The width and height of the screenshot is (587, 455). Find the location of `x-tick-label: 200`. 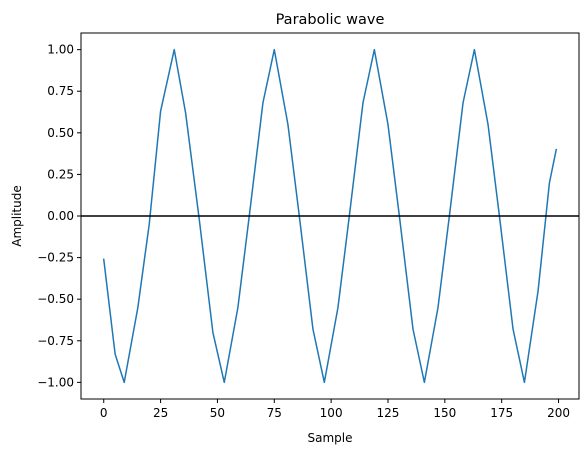

x-tick-label: 200 is located at coordinates (558, 413).